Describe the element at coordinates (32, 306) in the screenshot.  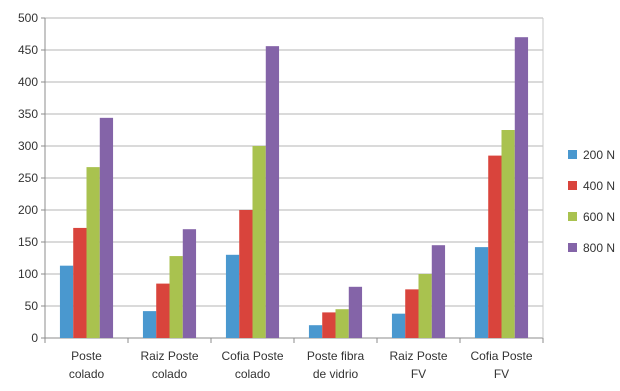
I see `y-tick-label: 50` at that location.